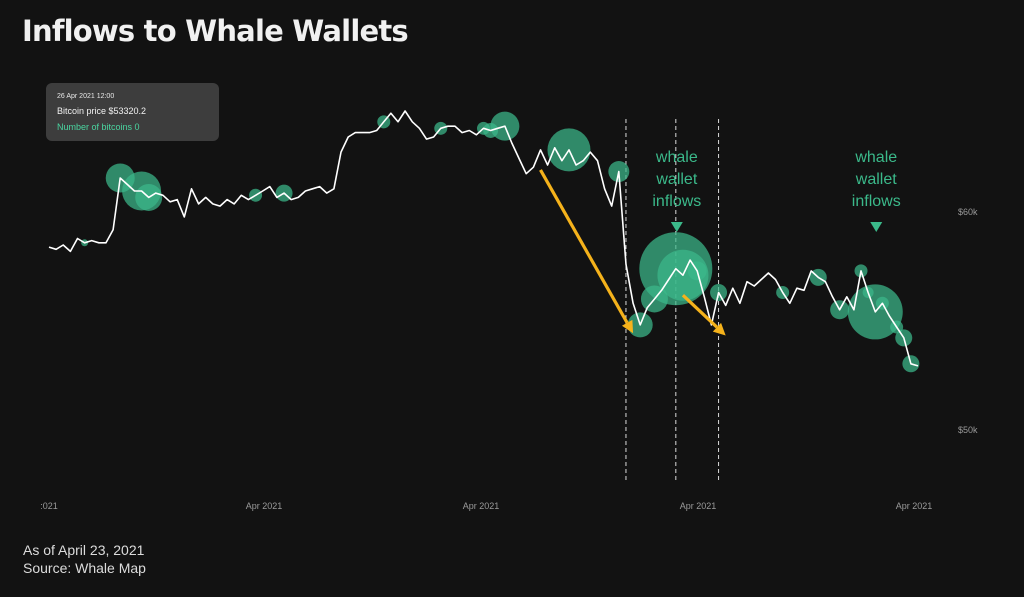  Describe the element at coordinates (776, 190) in the screenshot. I see `annotations: whale wallet inflows whale wallet inflows` at that location.